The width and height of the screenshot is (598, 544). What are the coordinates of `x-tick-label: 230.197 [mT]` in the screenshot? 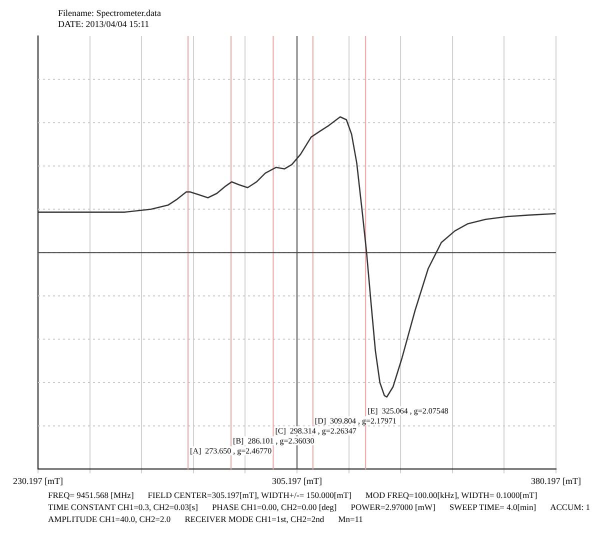 It's located at (38, 481).